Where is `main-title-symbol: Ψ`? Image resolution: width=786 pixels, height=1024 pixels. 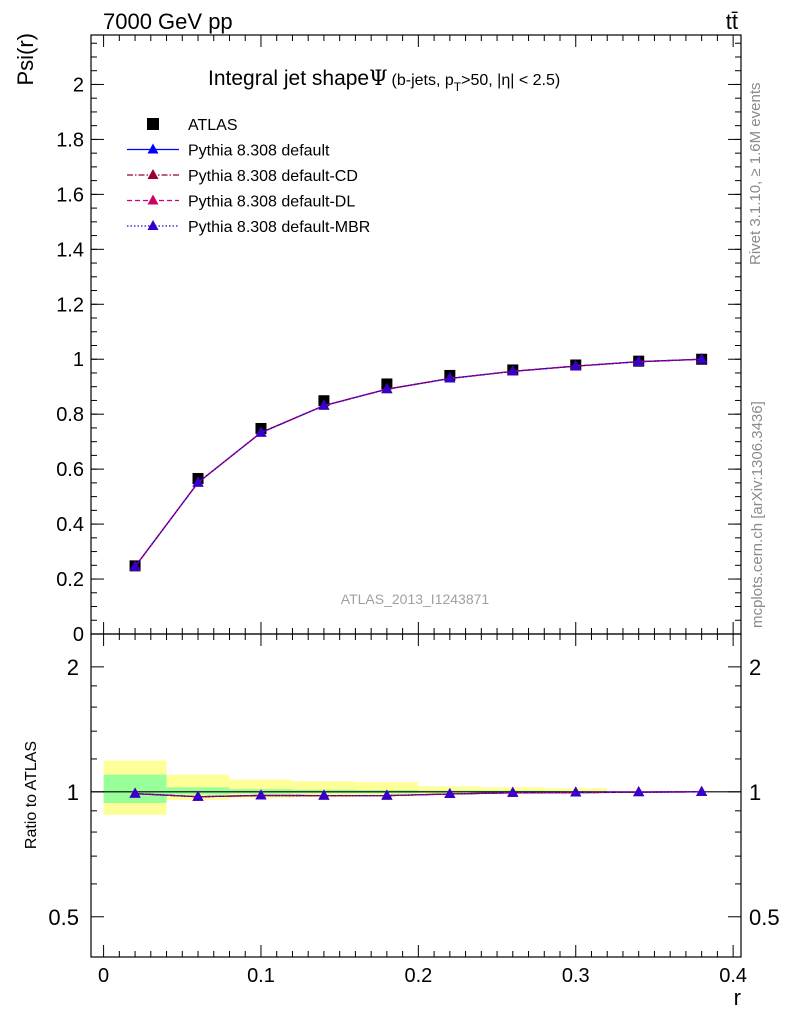 main-title-symbol: Ψ is located at coordinates (378, 78).